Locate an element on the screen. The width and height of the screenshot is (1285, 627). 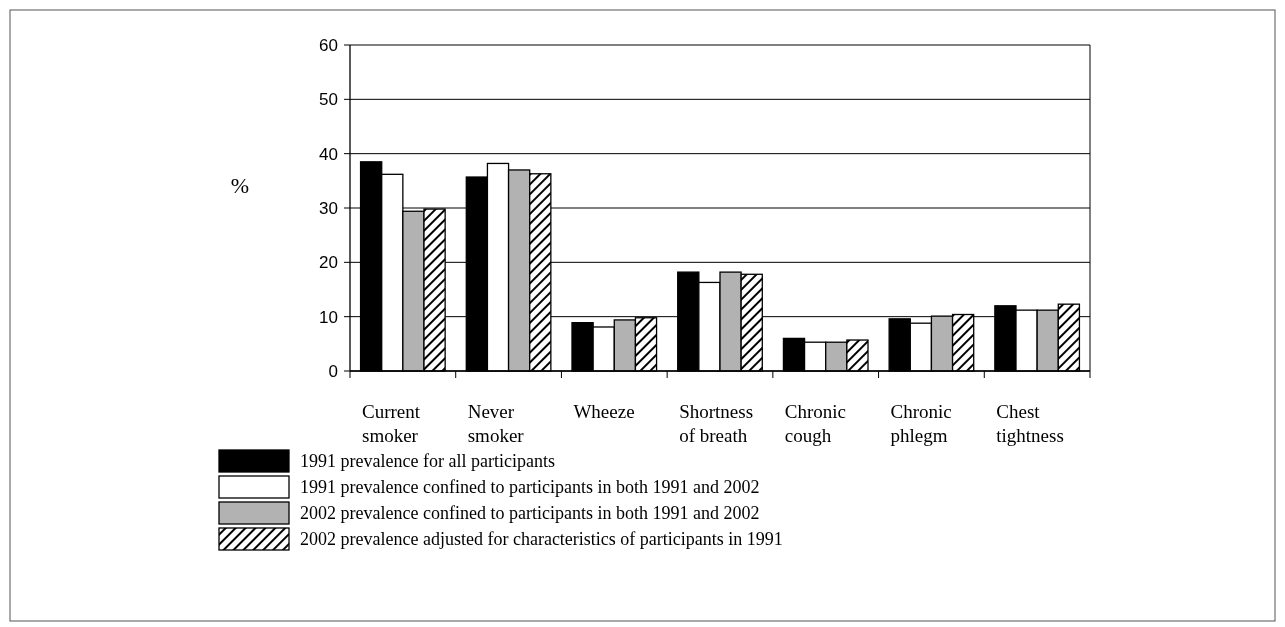
y-tick-label: 0 is located at coordinates (333, 371).